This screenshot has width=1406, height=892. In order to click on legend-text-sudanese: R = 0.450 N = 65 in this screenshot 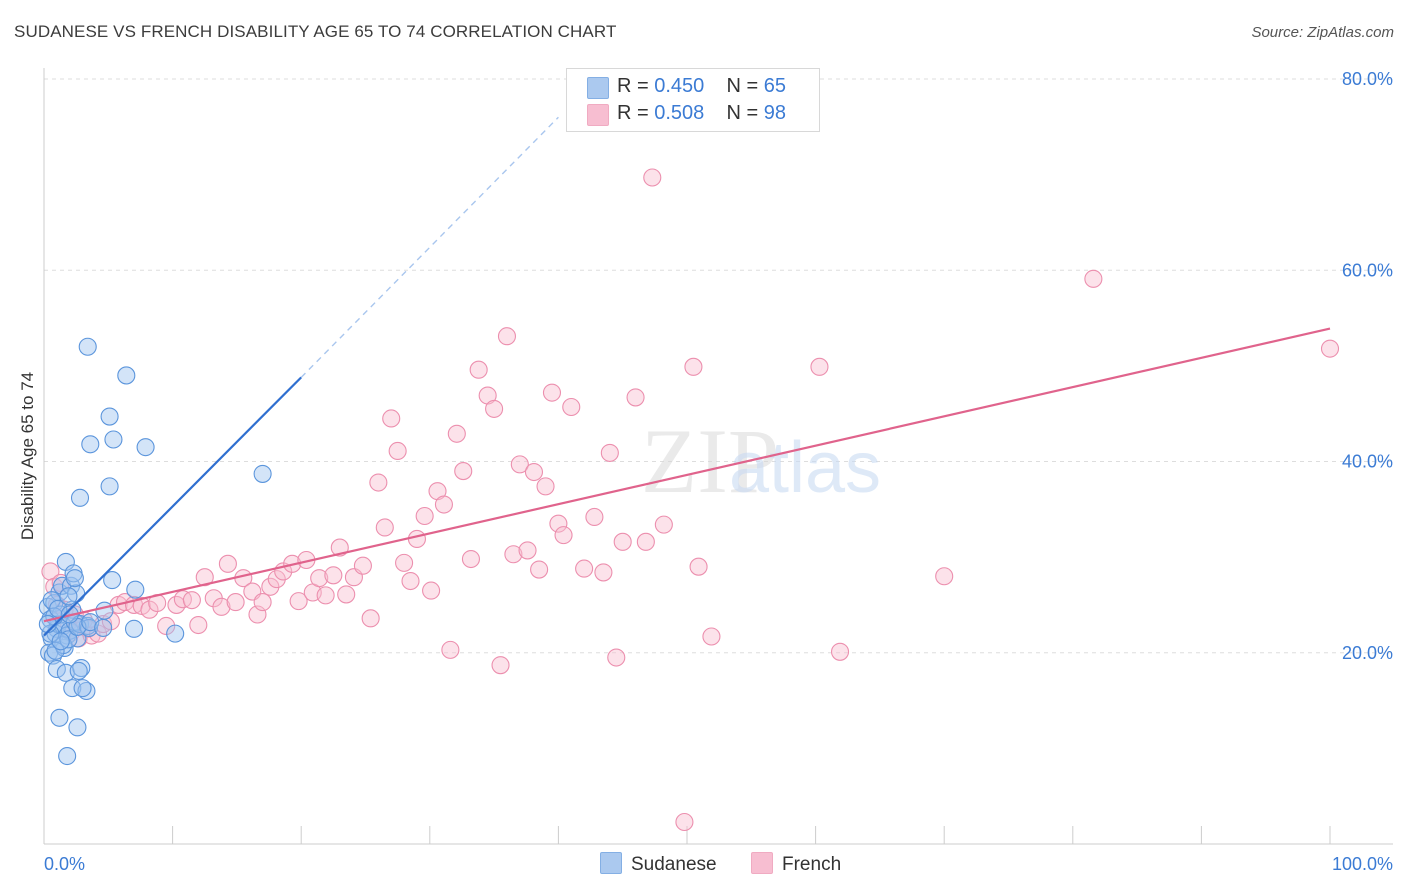, I will do `click(701, 86)`.